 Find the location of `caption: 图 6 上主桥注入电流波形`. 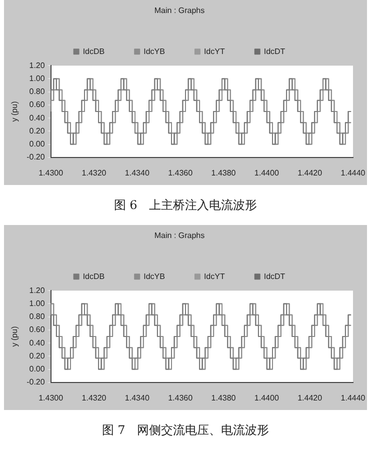

caption: 图 6 上主桥注入电流波形 is located at coordinates (185, 205).